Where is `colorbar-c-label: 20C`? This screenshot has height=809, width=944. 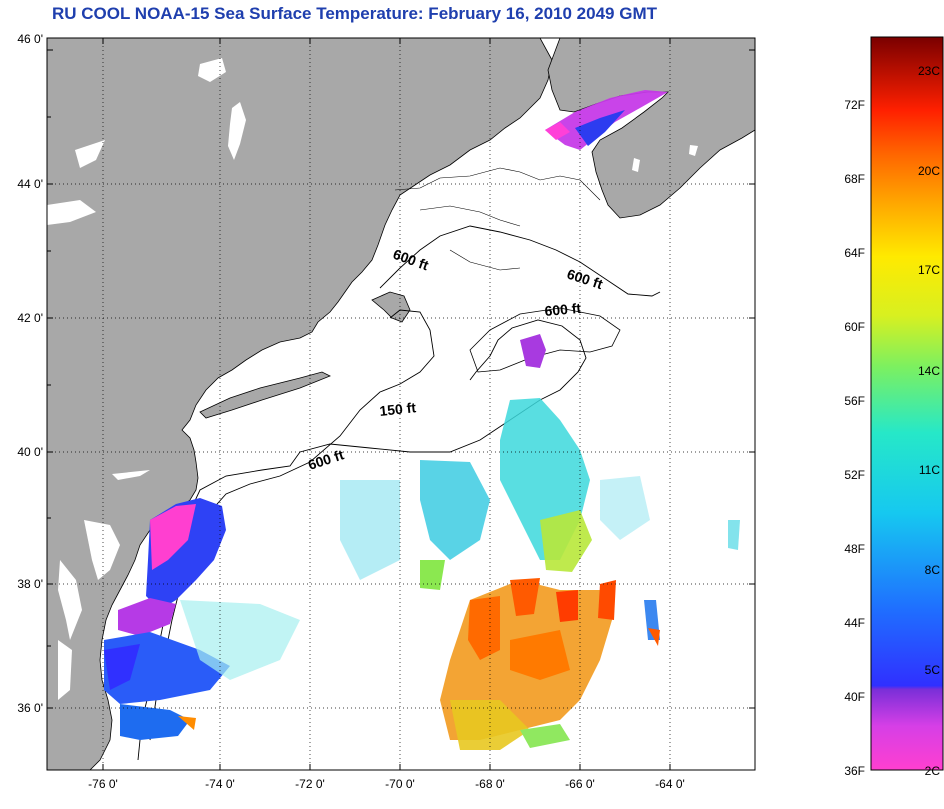
colorbar-c-label: 20C is located at coordinates (929, 171).